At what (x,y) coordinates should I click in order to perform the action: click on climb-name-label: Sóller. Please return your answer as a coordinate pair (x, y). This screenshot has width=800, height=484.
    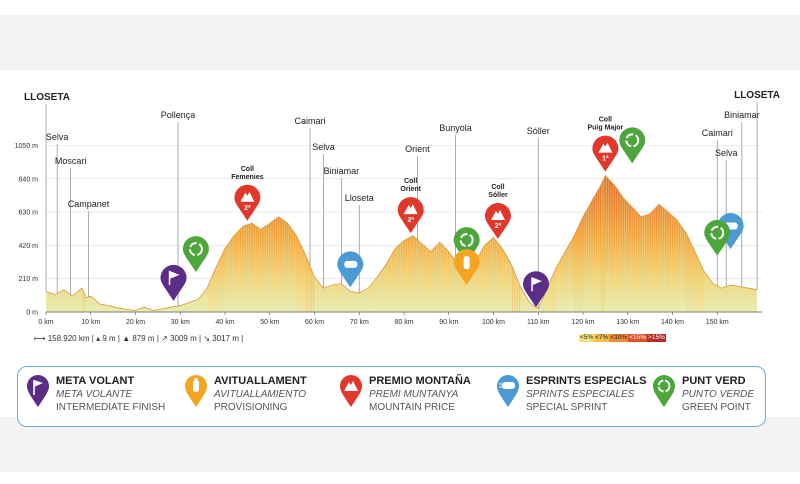
    Looking at the image, I should click on (498, 195).